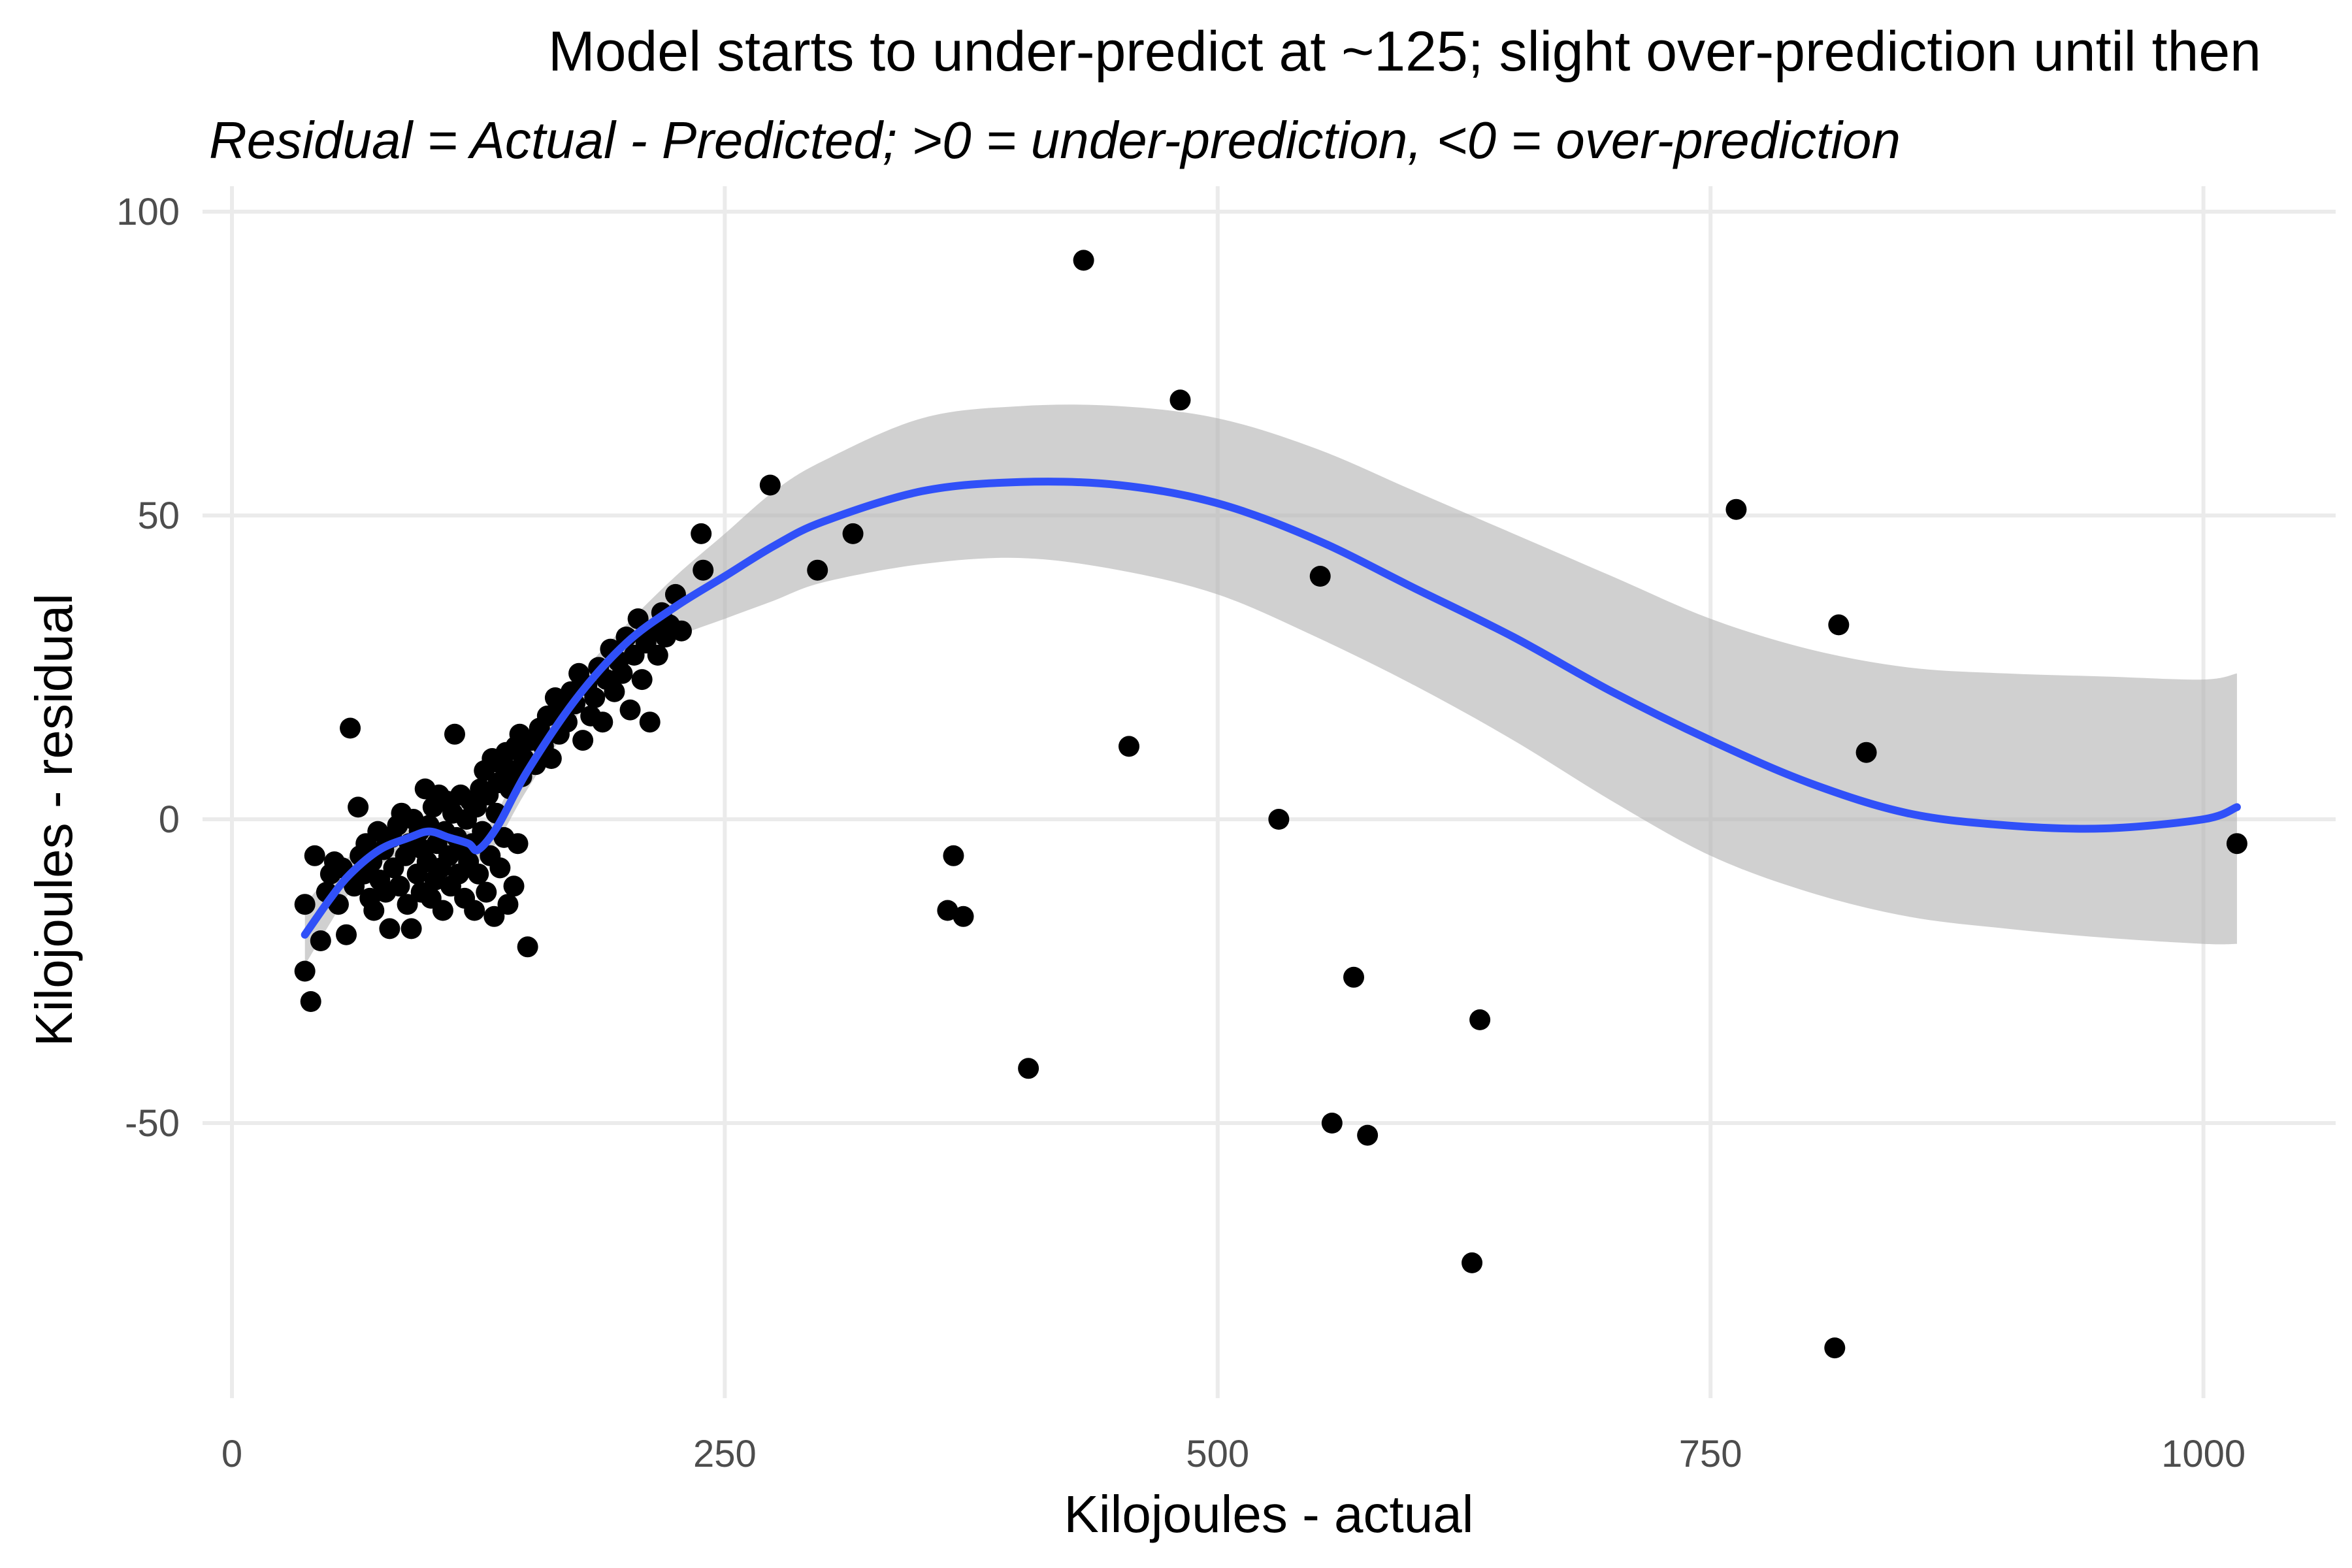  What do you see at coordinates (169, 819) in the screenshot?
I see `y-tick-label: 0` at bounding box center [169, 819].